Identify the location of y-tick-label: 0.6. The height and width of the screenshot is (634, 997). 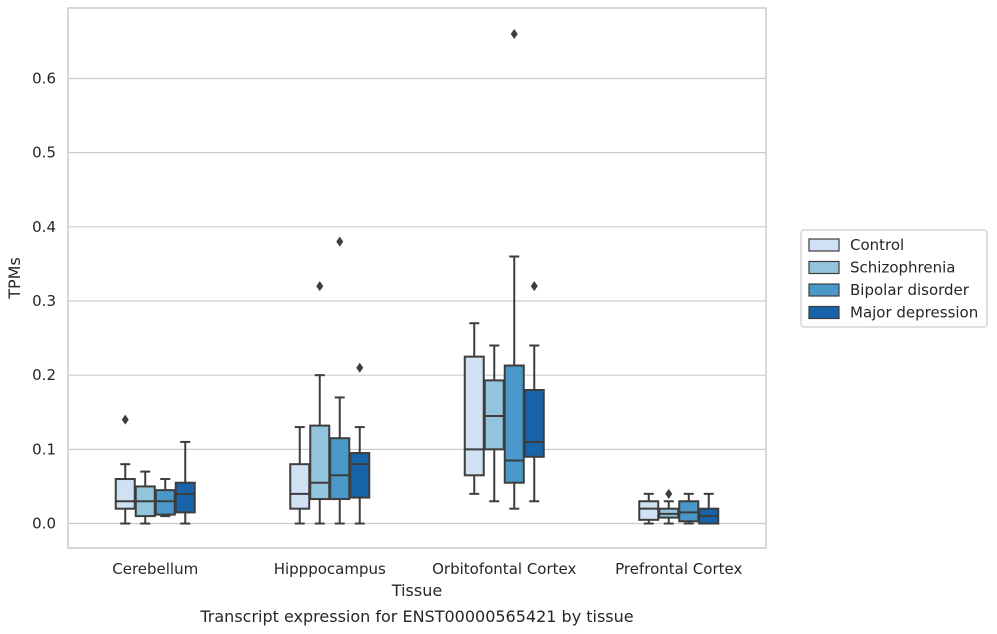
(44, 78).